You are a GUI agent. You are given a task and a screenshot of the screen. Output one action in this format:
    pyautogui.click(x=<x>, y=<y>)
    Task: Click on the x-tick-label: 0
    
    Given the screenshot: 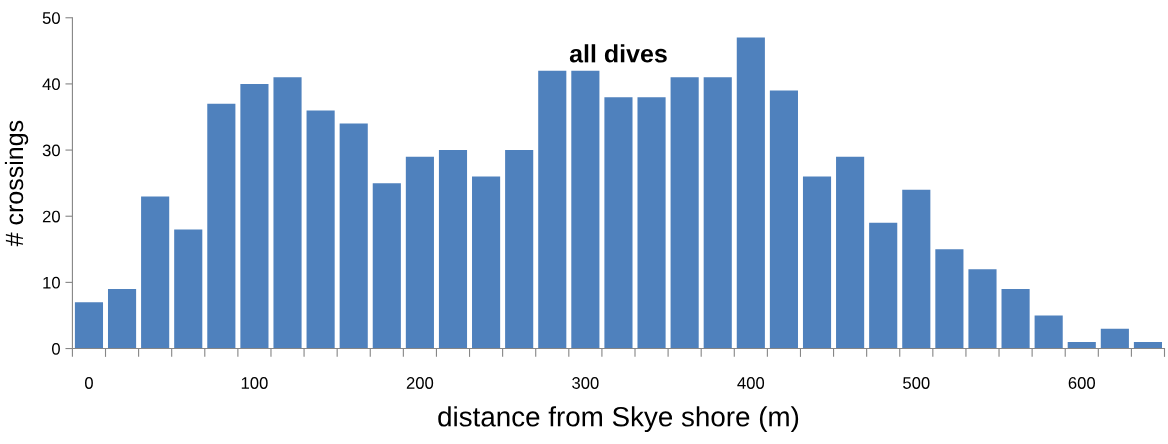 What is the action you would take?
    pyautogui.click(x=88, y=383)
    